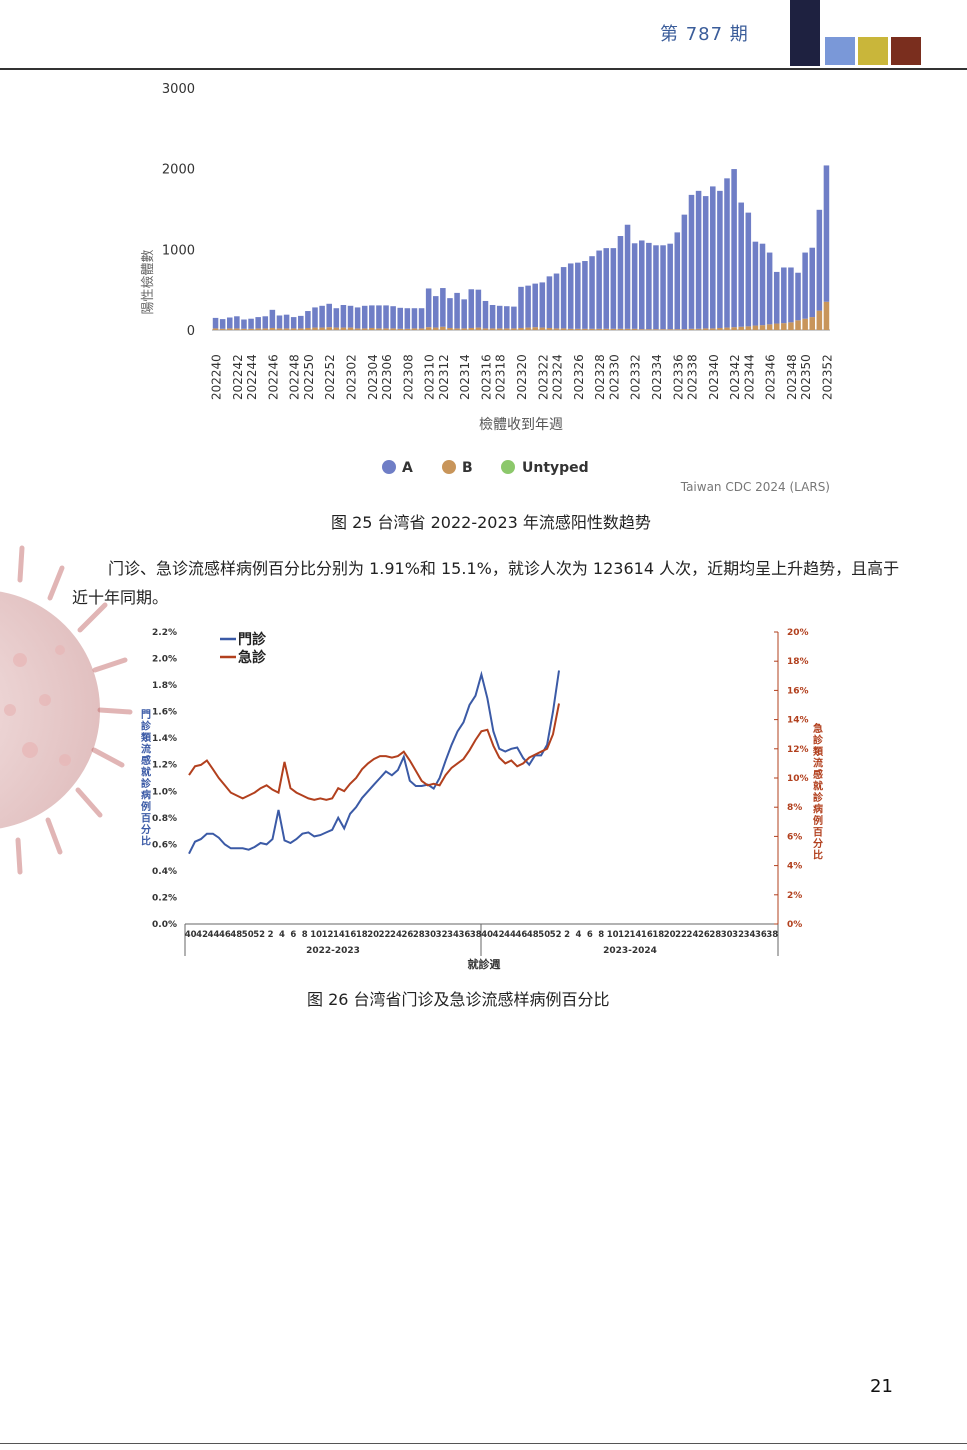  Describe the element at coordinates (374, 762) in the screenshot. I see `series-line-outpatient` at that location.